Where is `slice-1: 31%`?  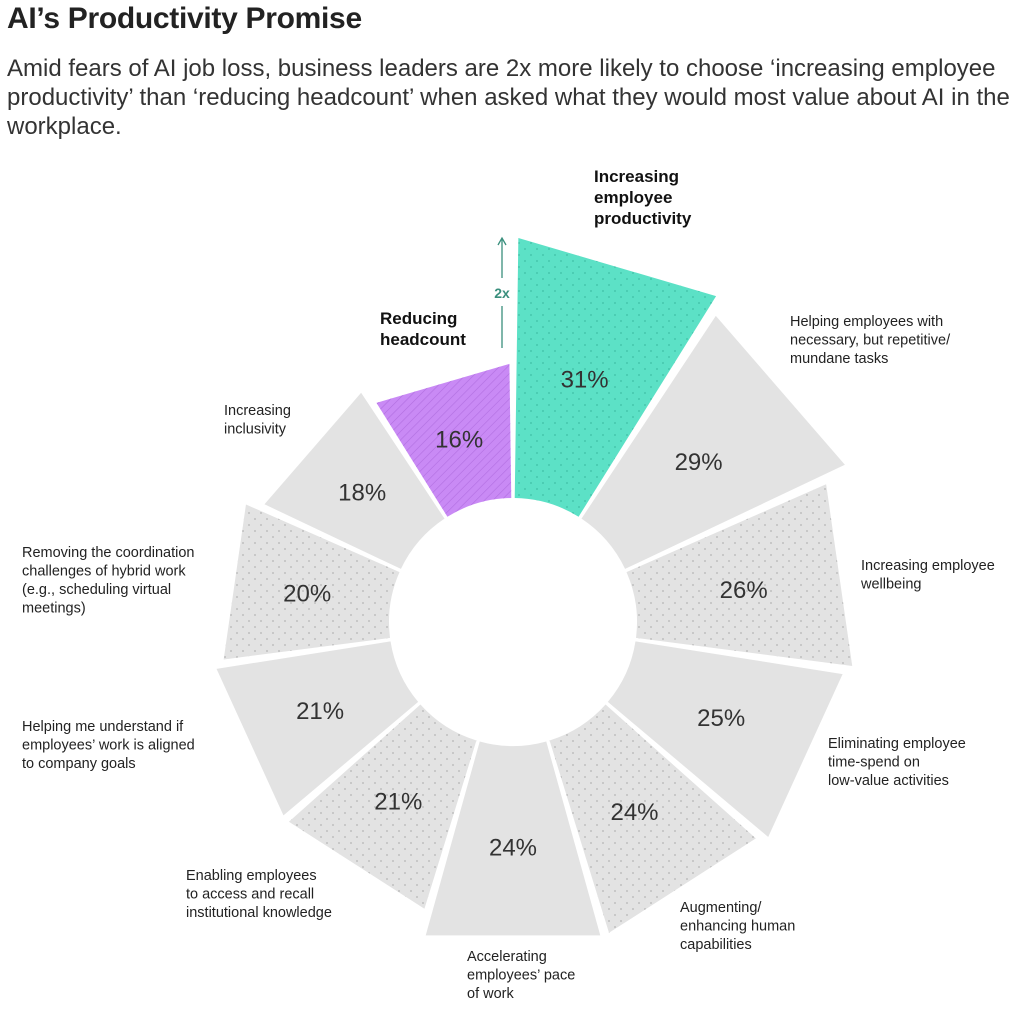 slice-1: 31% is located at coordinates (615, 377).